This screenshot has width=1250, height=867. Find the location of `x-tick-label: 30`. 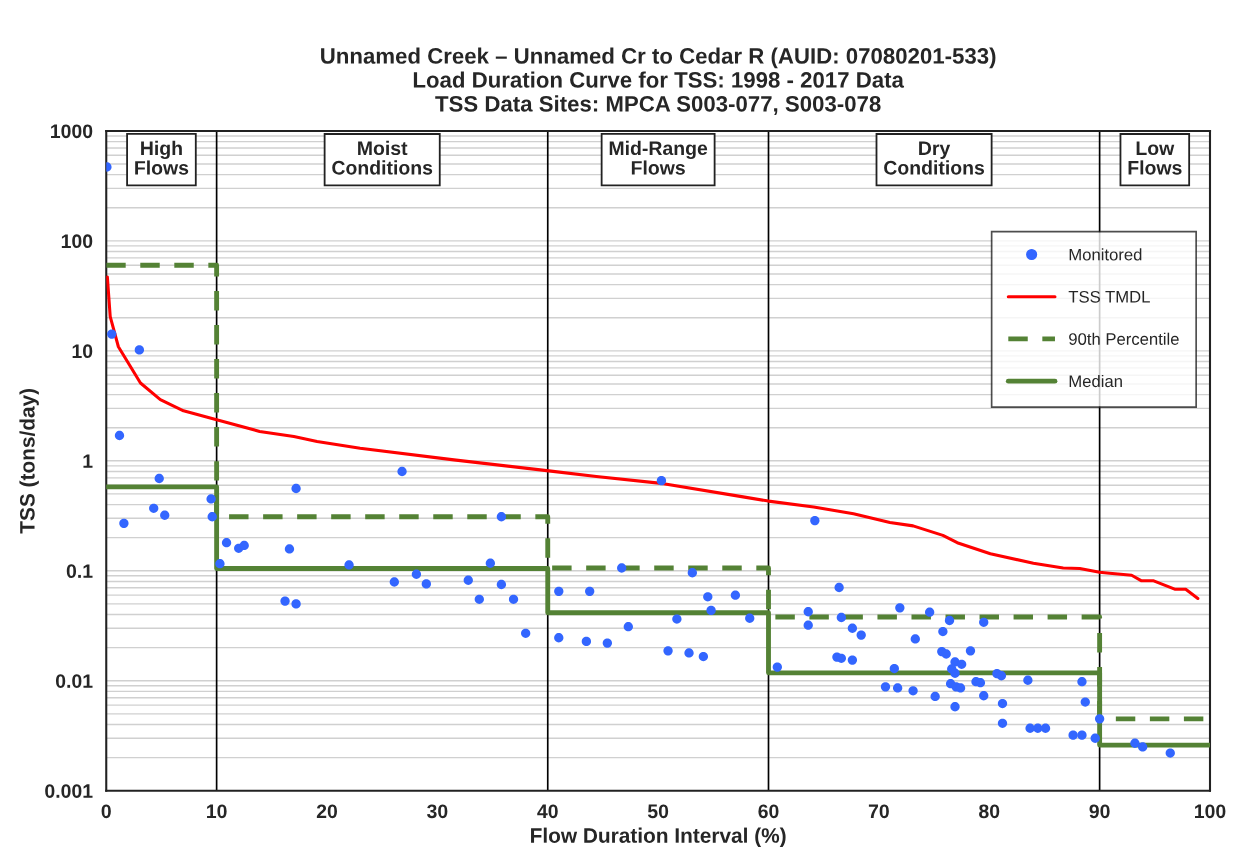

x-tick-label: 30 is located at coordinates (437, 811).